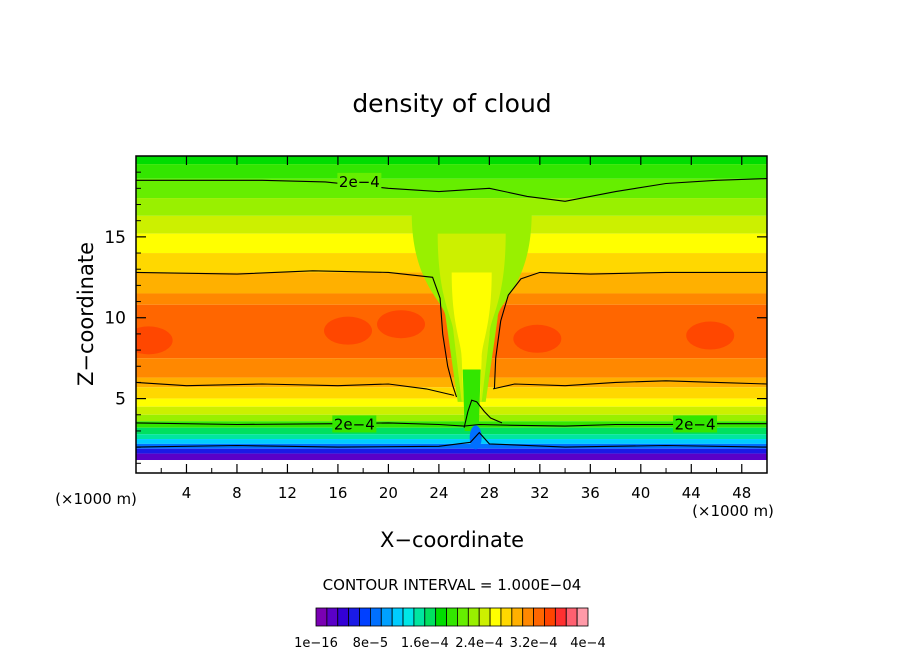 The height and width of the screenshot is (654, 904). Describe the element at coordinates (471, 339) in the screenshot. I see `downdraft-column-core` at that location.